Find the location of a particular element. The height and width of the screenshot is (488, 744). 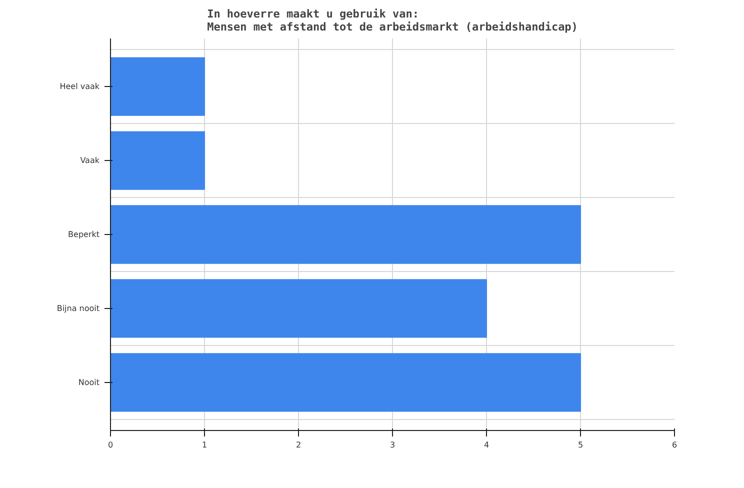

x-tick-label: 2 is located at coordinates (299, 445).